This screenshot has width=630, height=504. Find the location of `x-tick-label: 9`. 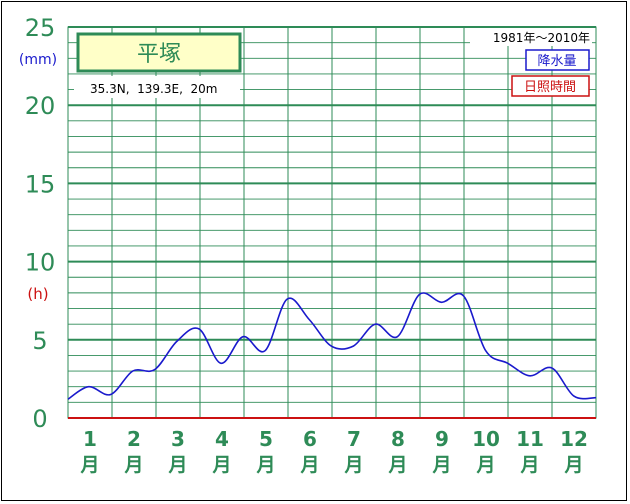

x-tick-label: 9 is located at coordinates (442, 439).